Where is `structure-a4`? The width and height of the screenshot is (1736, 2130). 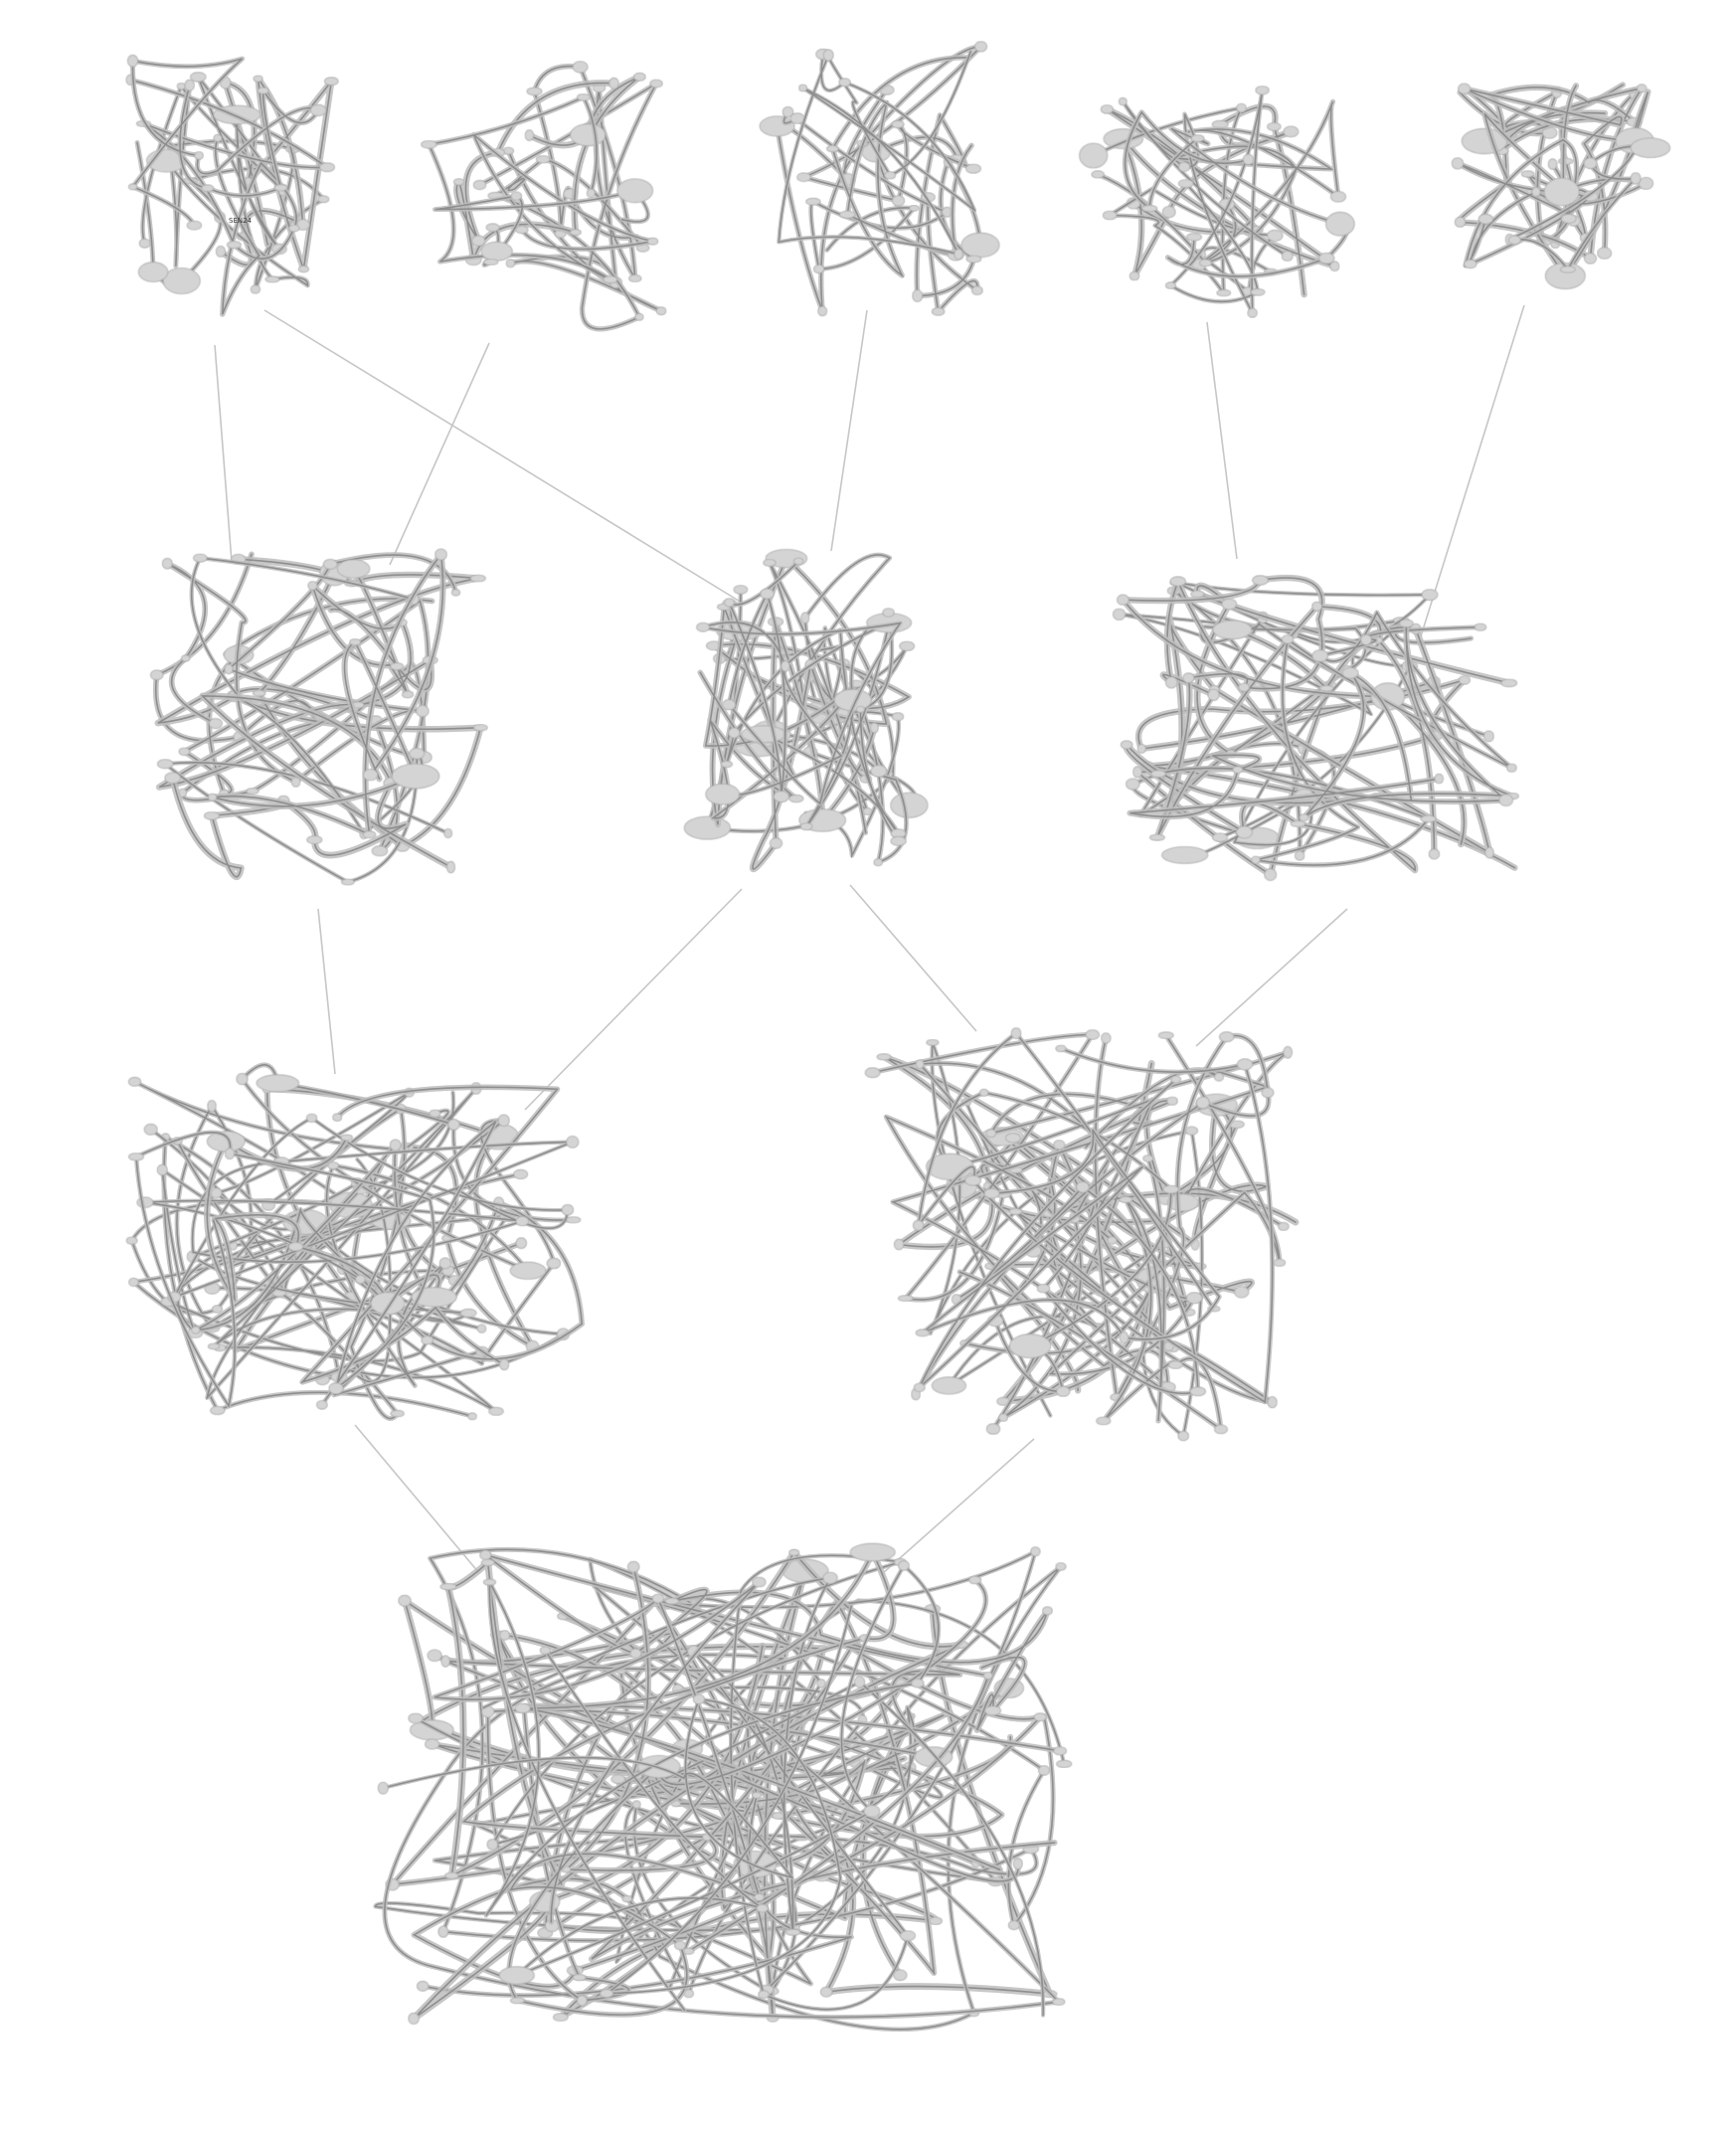 structure-a4 is located at coordinates (1217, 202).